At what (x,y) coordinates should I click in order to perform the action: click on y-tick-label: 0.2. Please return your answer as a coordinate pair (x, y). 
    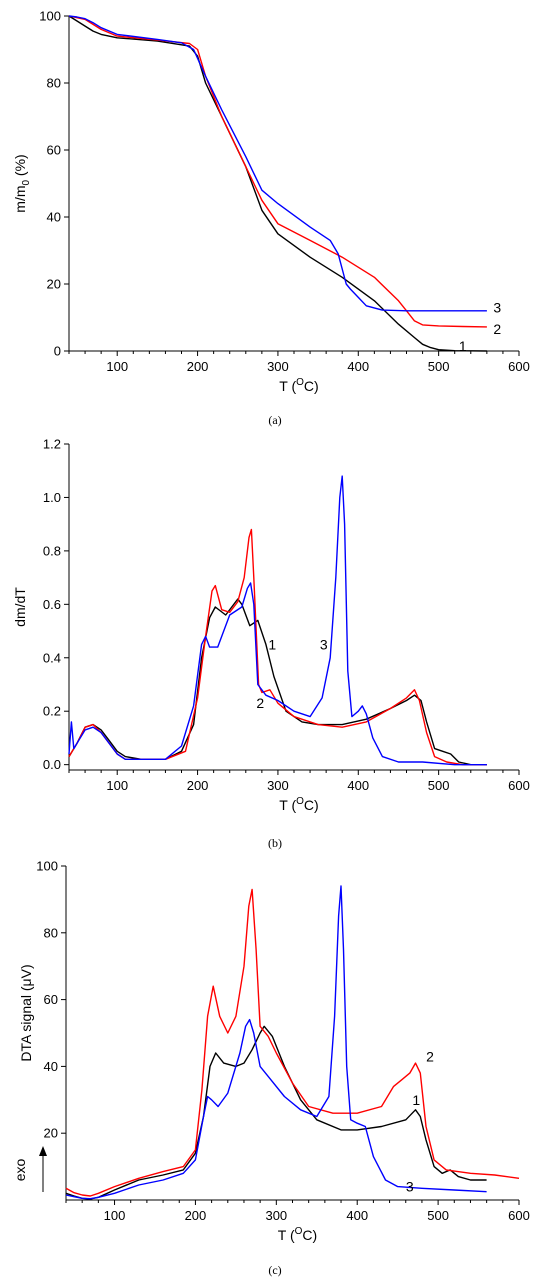
    Looking at the image, I should click on (52, 711).